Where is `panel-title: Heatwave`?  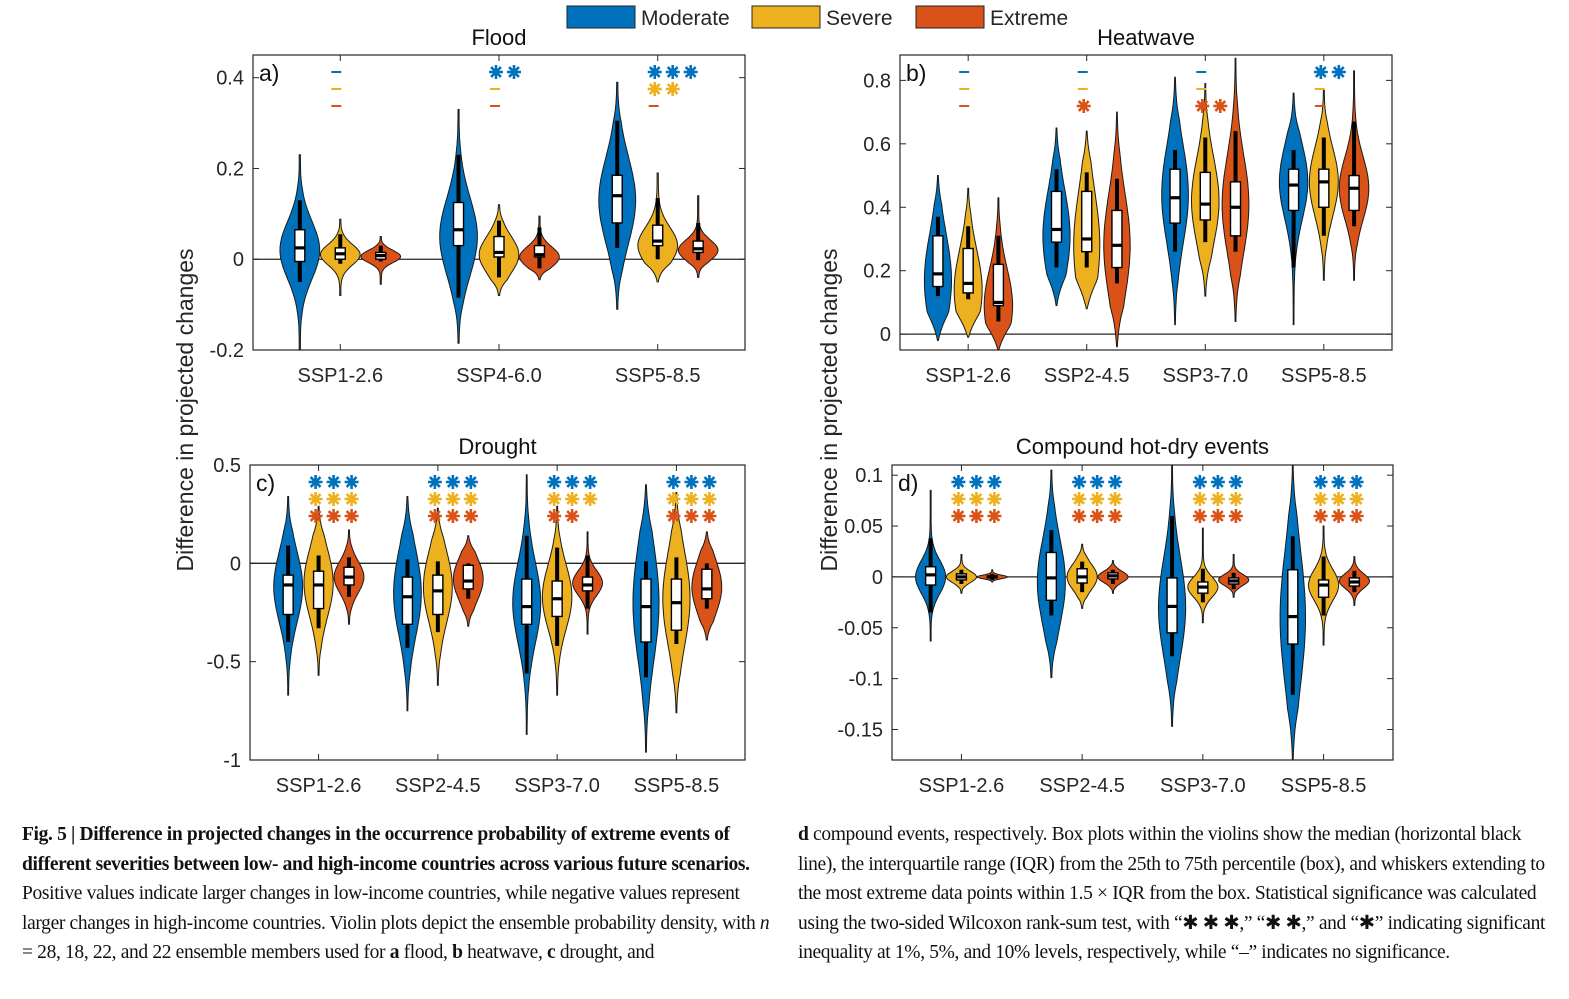 panel-title: Heatwave is located at coordinates (1146, 37).